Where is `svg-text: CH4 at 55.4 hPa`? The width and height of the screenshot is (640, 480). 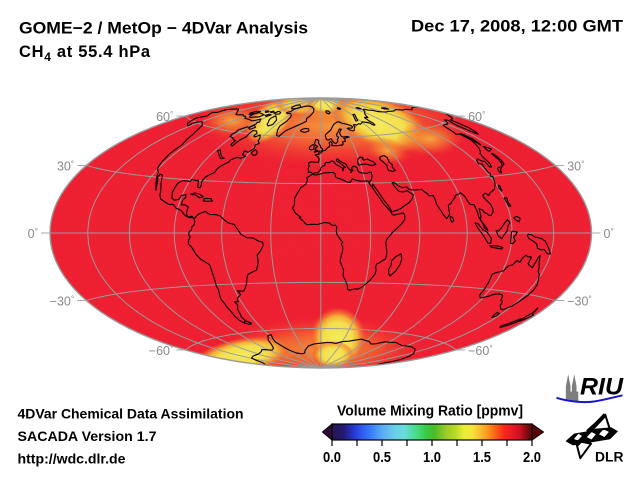 svg-text: CH4 at 55.4 hPa is located at coordinates (85, 53).